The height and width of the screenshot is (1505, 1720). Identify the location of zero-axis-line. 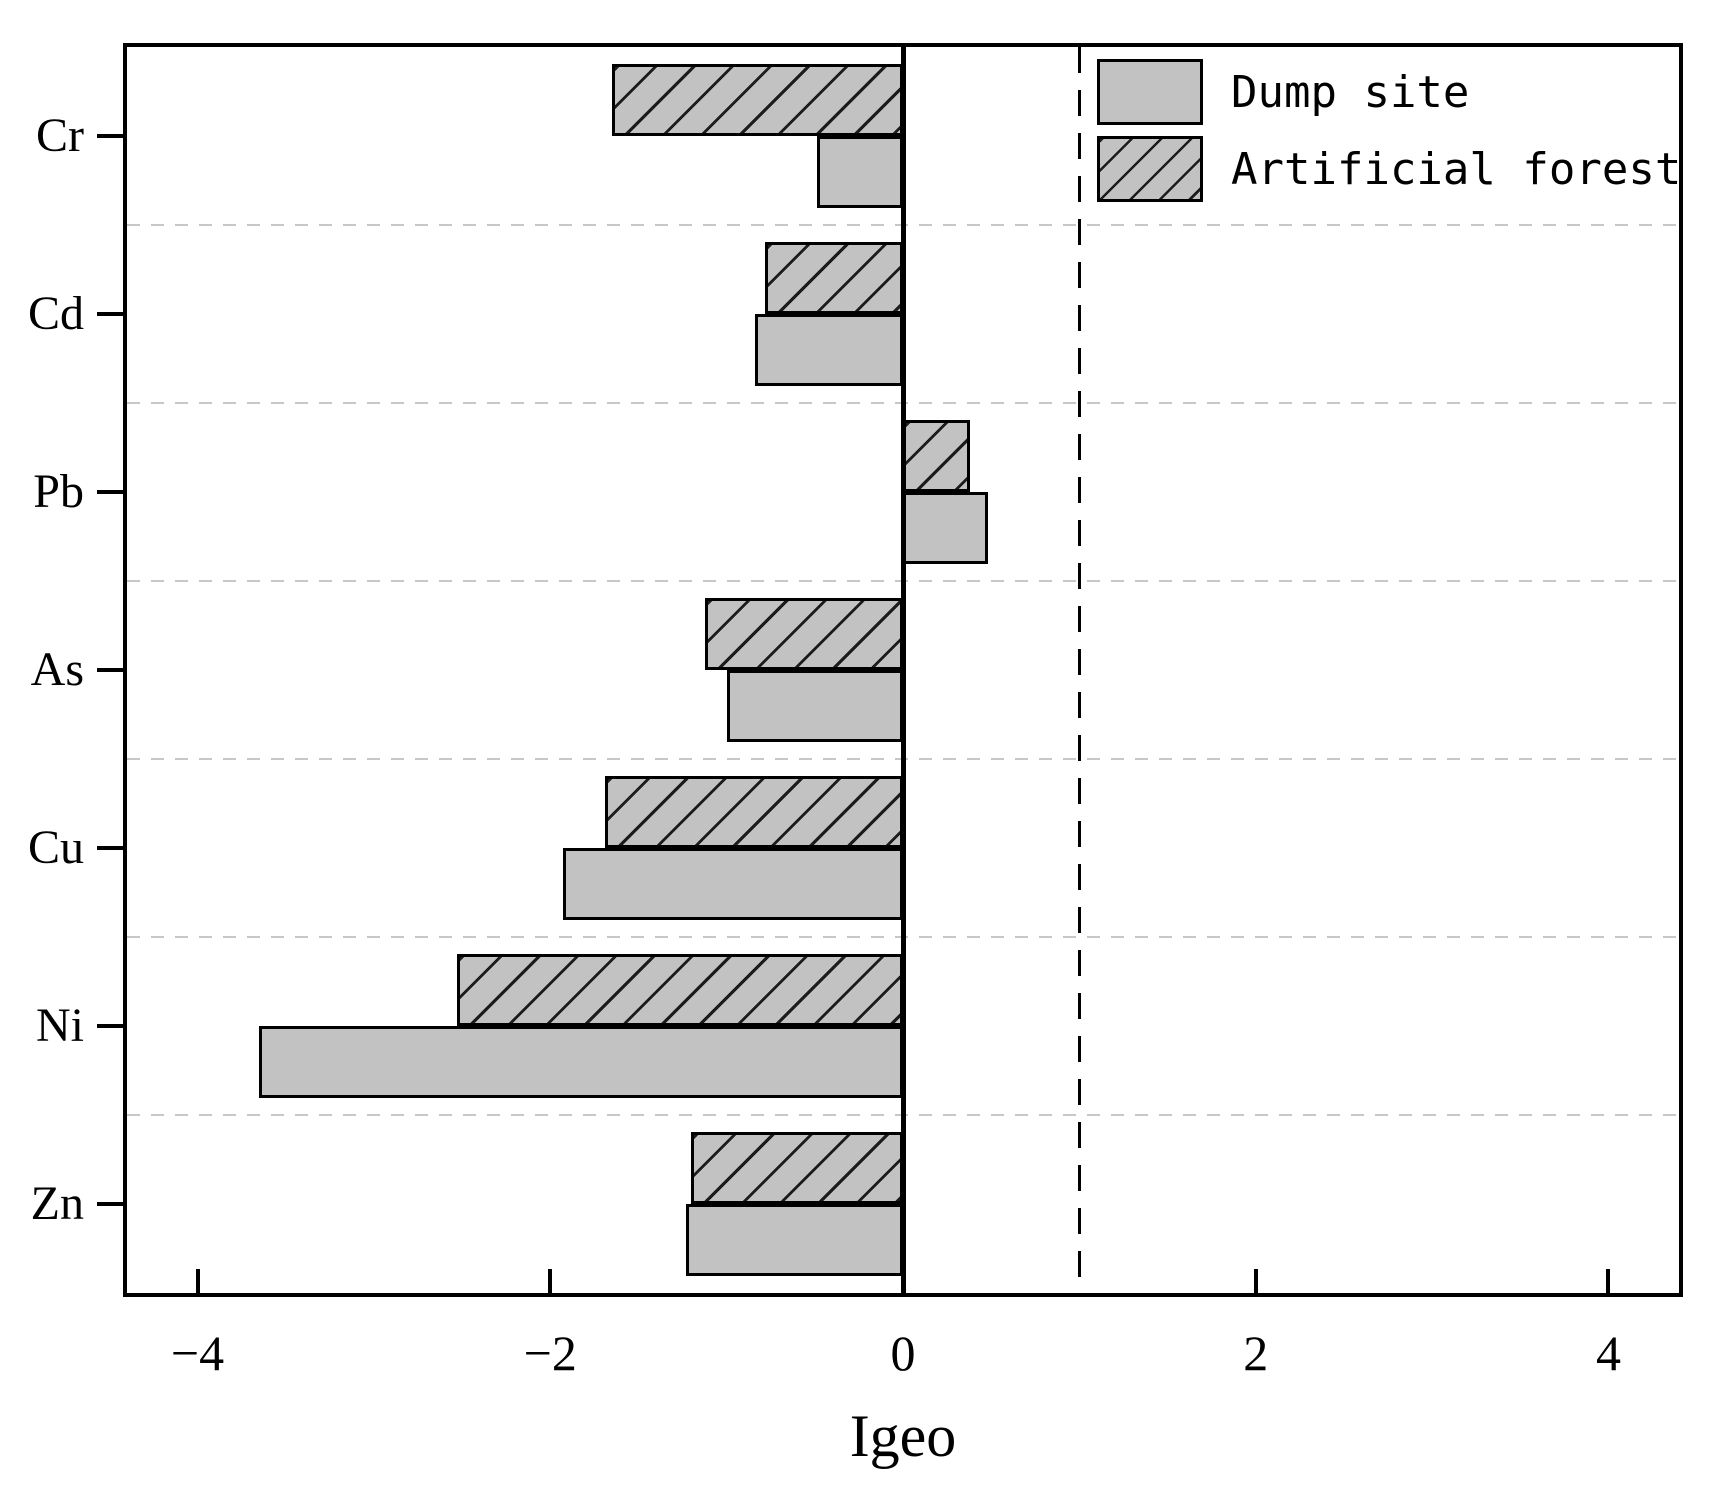
(903, 670).